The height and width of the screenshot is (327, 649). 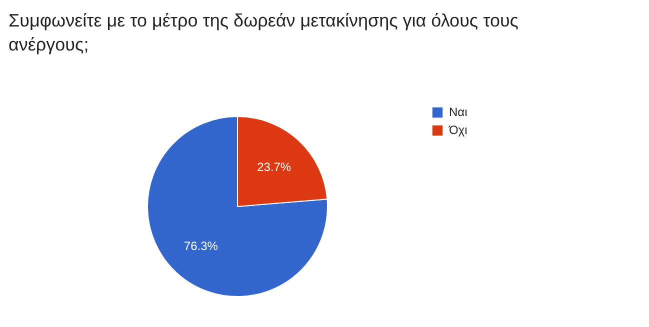 I want to click on chart-title: Συμφωνείτε με το μέτρο της δωρεάν μετακίνησης για όλους τους ανέργους;, so click(x=263, y=32).